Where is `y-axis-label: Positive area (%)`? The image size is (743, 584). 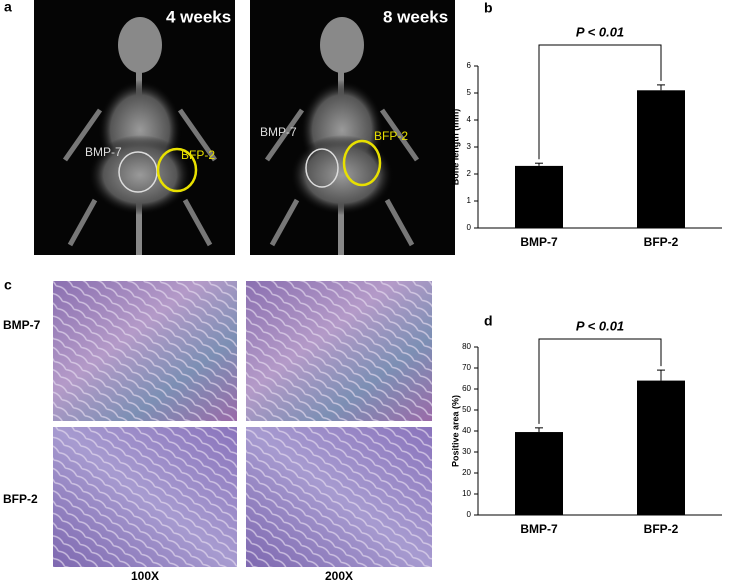
y-axis-label: Positive area (%) is located at coordinates (455, 431).